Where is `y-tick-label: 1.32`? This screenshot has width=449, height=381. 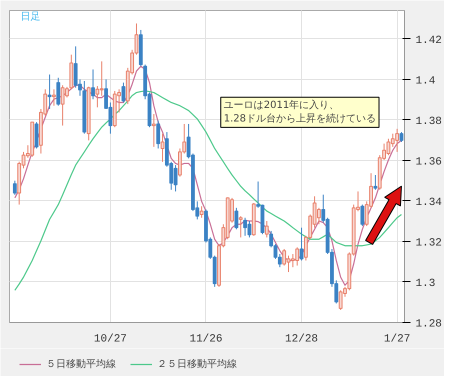
y-tick-label: 1.32 is located at coordinates (429, 243).